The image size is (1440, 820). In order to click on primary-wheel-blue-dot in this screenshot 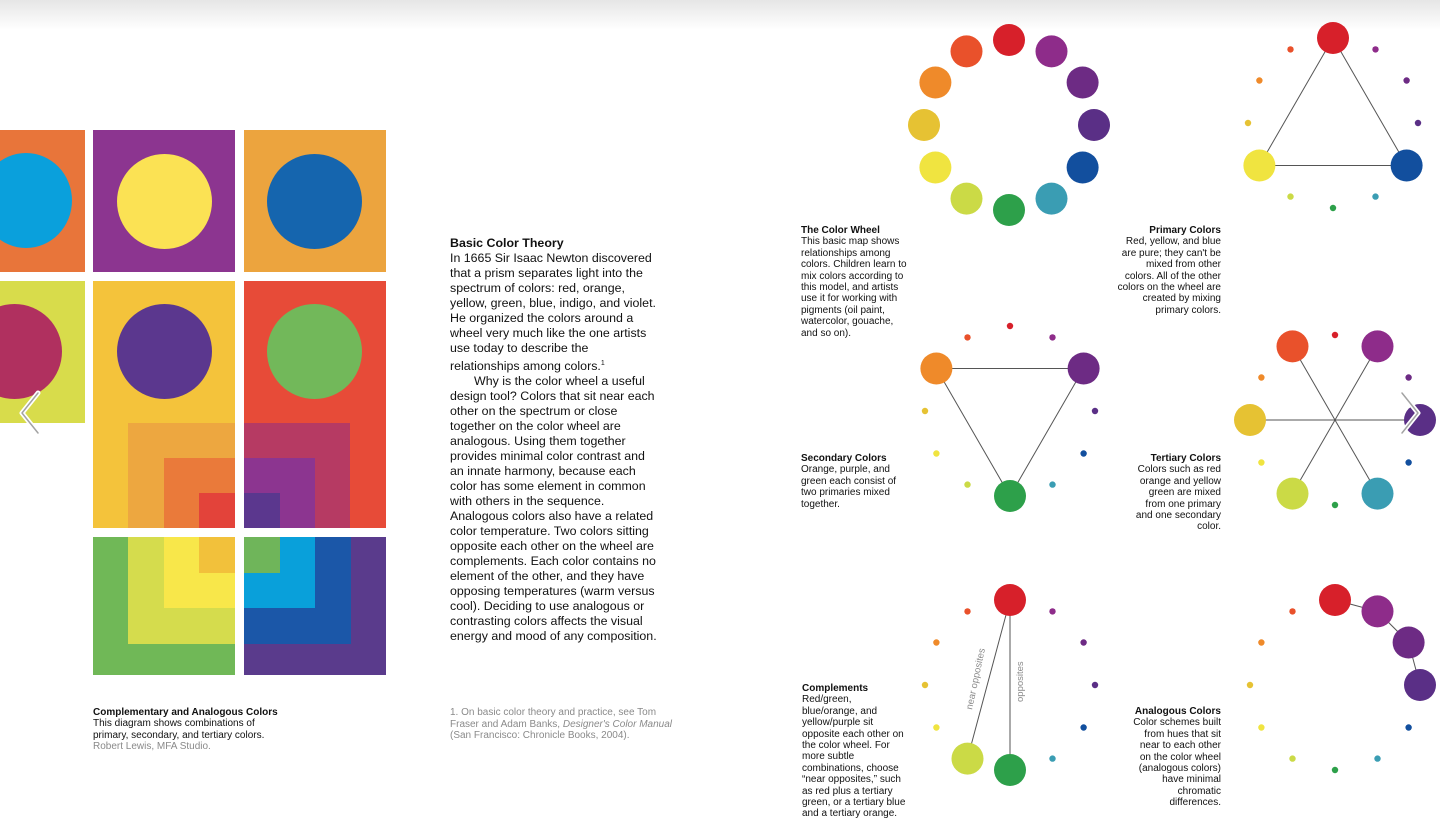, I will do `click(1406, 165)`.